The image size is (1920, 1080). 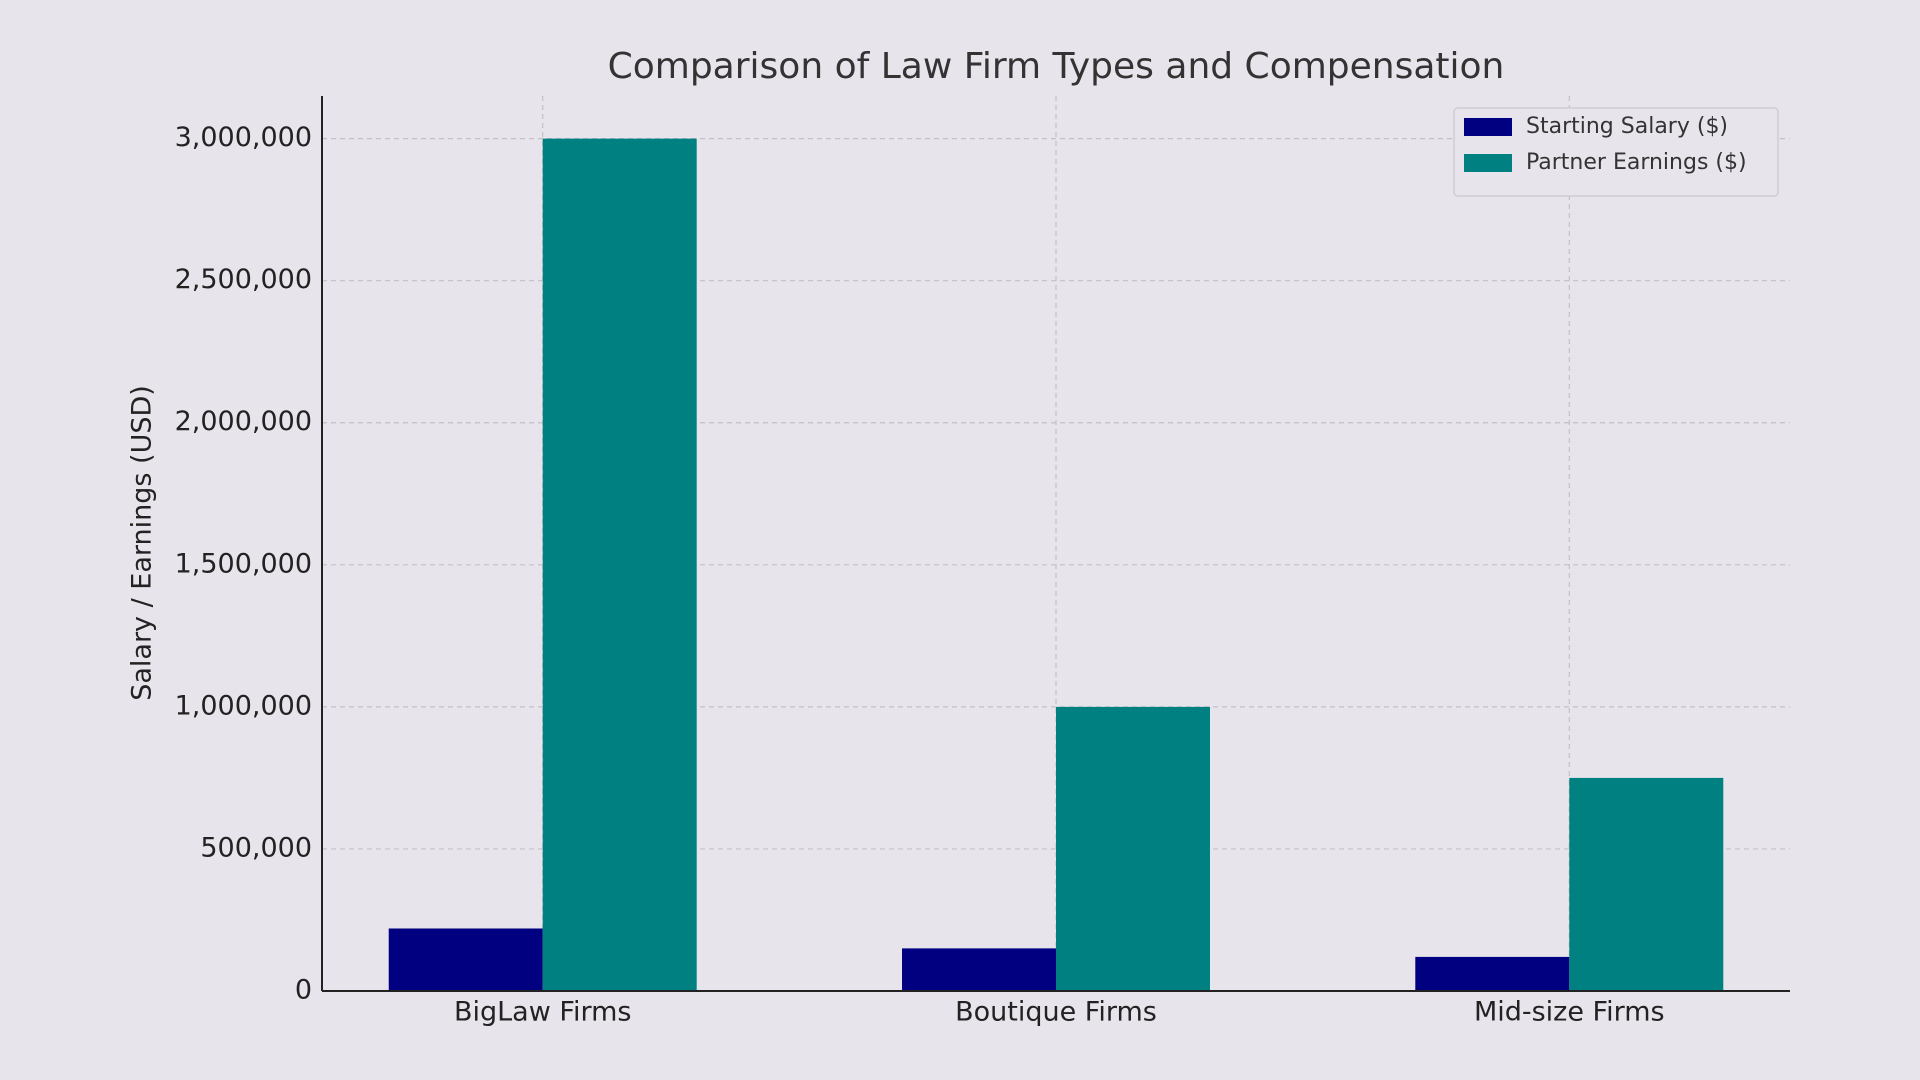 I want to click on x-tick-label: Mid-size Firms, so click(x=1569, y=1012).